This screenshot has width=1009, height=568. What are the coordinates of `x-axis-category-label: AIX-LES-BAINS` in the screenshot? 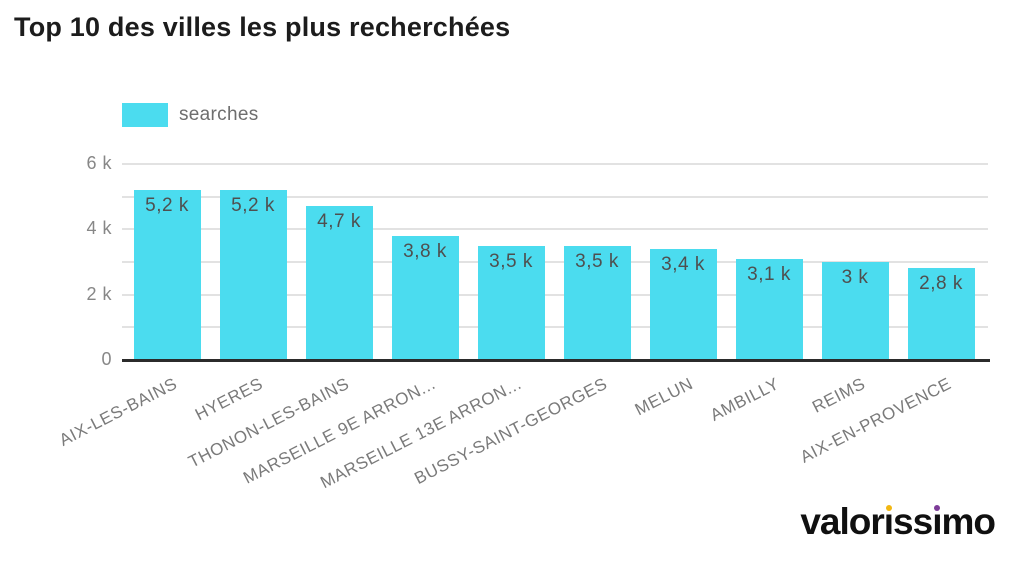 It's located at (118, 412).